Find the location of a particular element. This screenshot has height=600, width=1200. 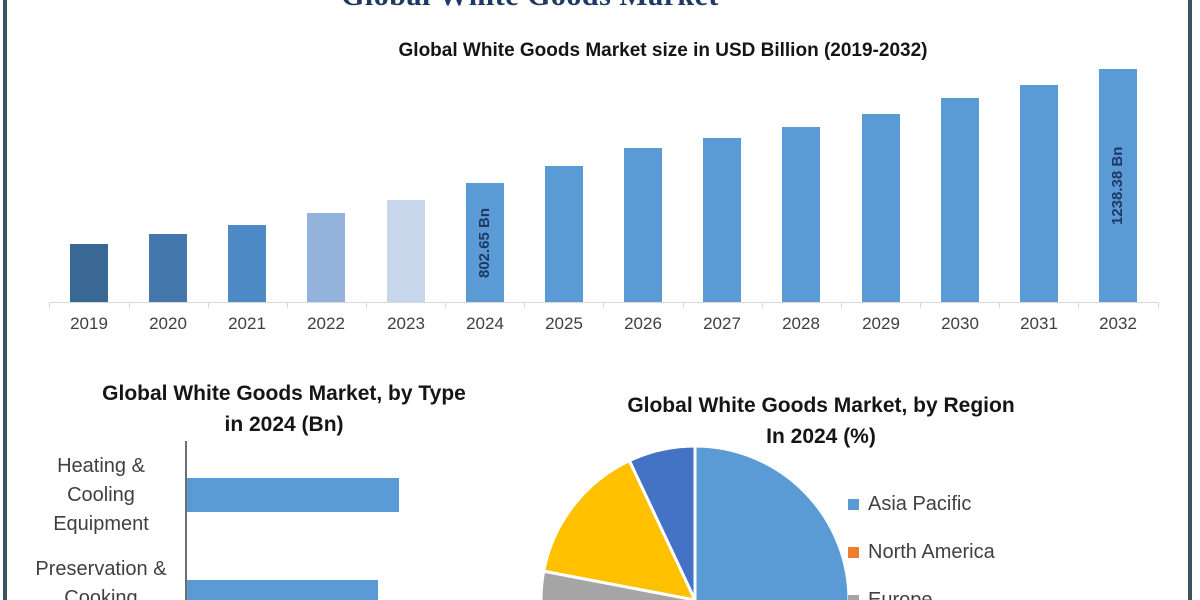

x-axis-label-2031: 2031 is located at coordinates (1039, 323).